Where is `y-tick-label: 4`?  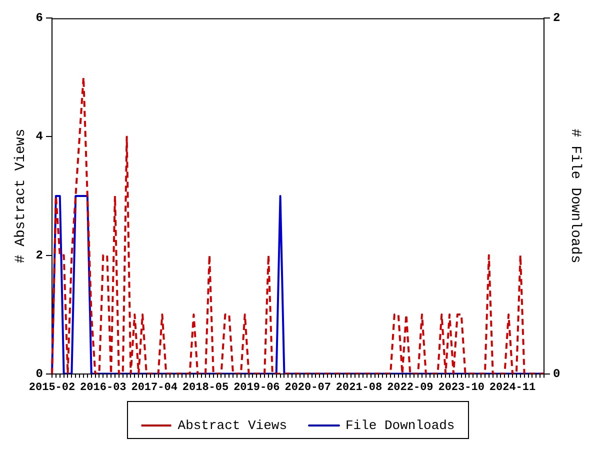
y-tick-label: 4 is located at coordinates (39, 137).